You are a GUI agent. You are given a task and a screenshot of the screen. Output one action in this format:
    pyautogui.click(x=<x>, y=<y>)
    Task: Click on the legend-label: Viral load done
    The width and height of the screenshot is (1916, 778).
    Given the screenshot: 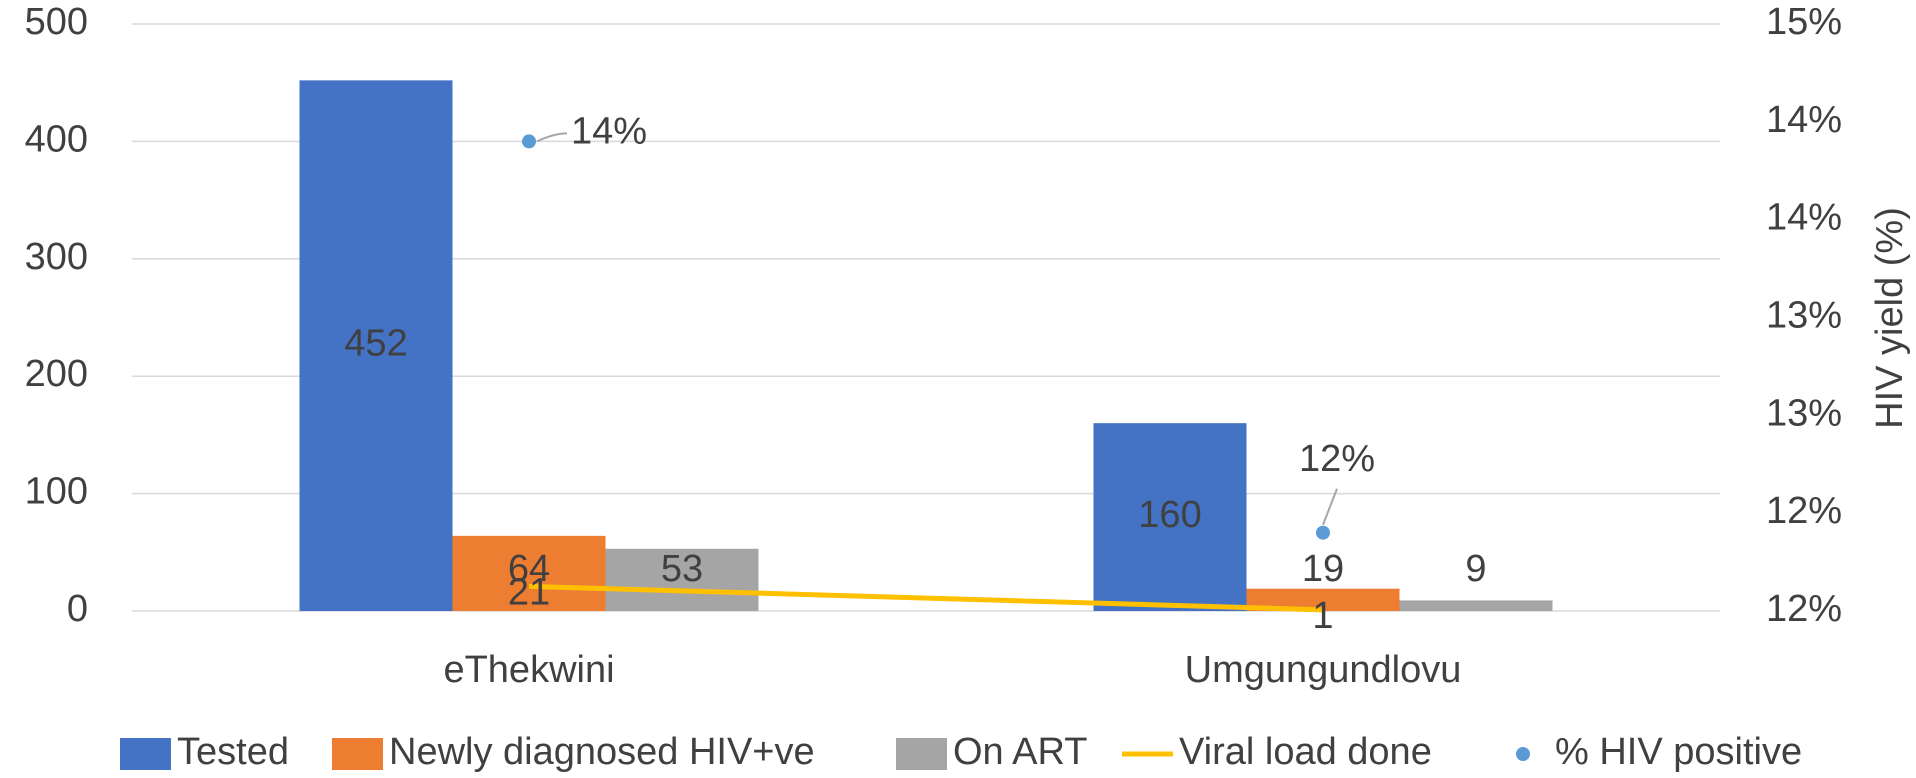 What is the action you would take?
    pyautogui.click(x=1305, y=752)
    